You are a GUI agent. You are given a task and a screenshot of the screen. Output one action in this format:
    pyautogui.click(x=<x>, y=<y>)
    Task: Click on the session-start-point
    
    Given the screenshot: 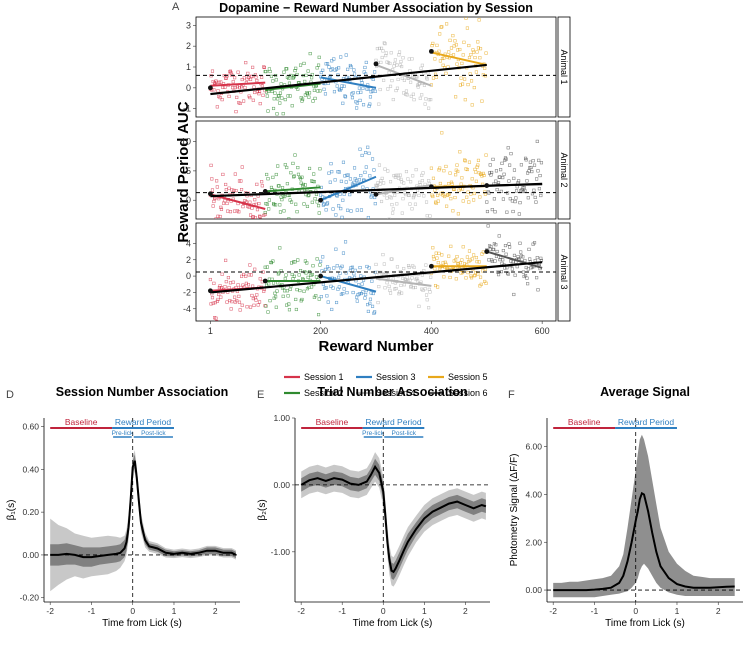 What is the action you would take?
    pyautogui.click(x=431, y=266)
    